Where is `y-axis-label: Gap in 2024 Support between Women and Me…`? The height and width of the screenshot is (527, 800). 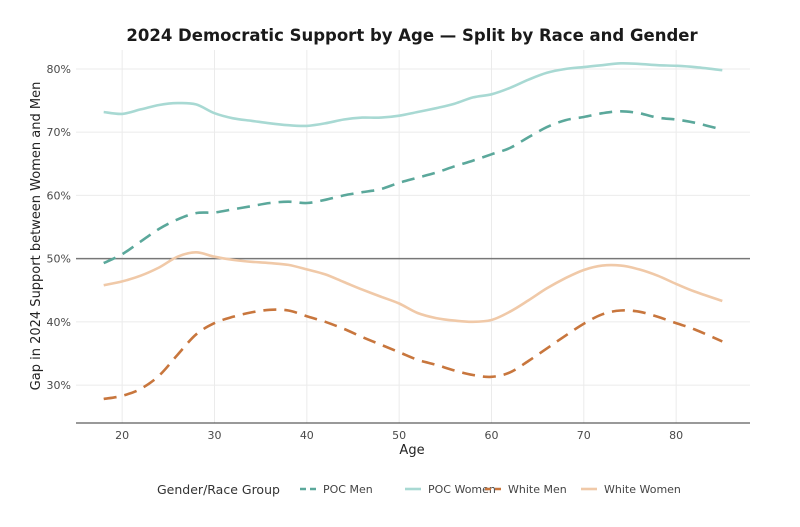
y-axis-label: Gap in 2024 Support between Women and Me… is located at coordinates (36, 236).